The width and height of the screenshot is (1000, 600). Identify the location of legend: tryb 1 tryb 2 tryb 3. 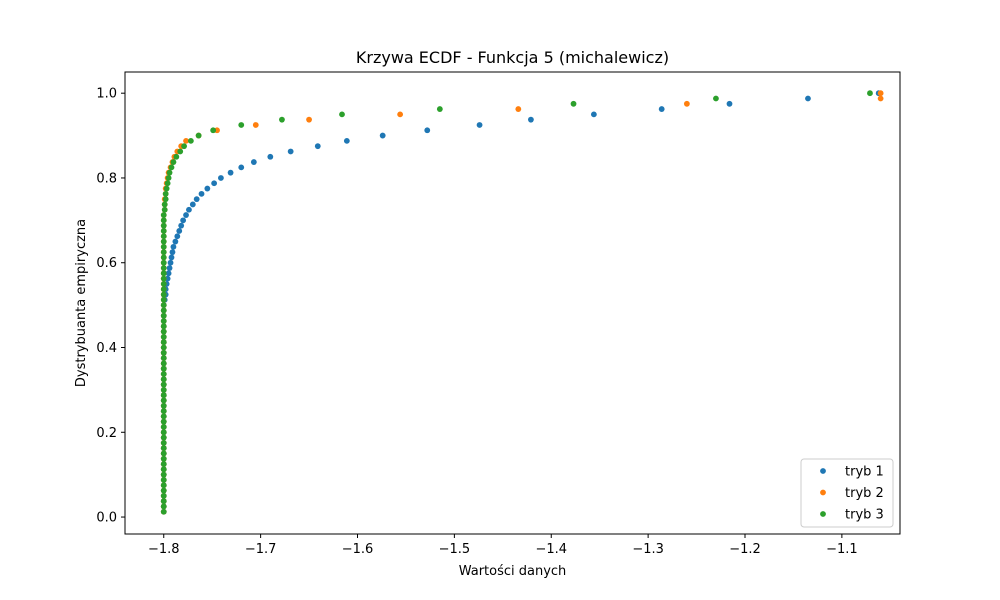
(847, 493).